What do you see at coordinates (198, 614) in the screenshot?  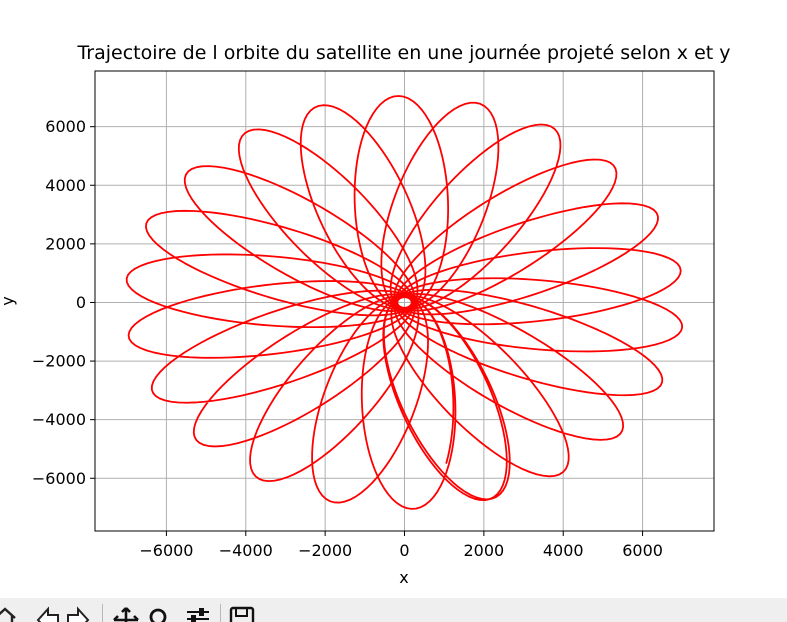 I see `configure-subplots-icon` at bounding box center [198, 614].